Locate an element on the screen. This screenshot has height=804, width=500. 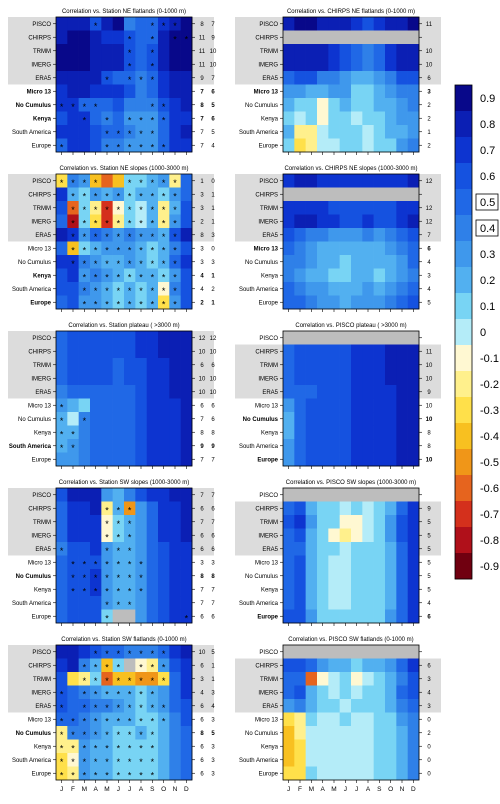
count-a: 10 is located at coordinates (429, 52).